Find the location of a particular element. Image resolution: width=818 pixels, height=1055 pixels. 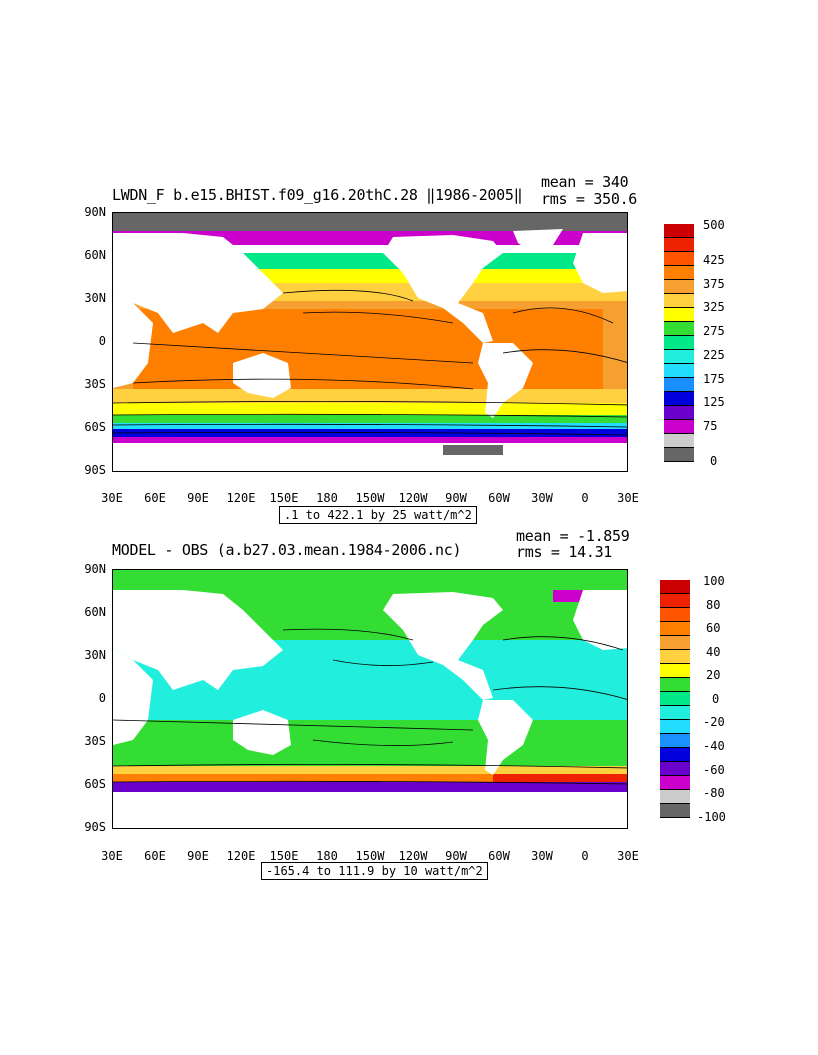

top-lon-label: 60W is located at coordinates (499, 498).